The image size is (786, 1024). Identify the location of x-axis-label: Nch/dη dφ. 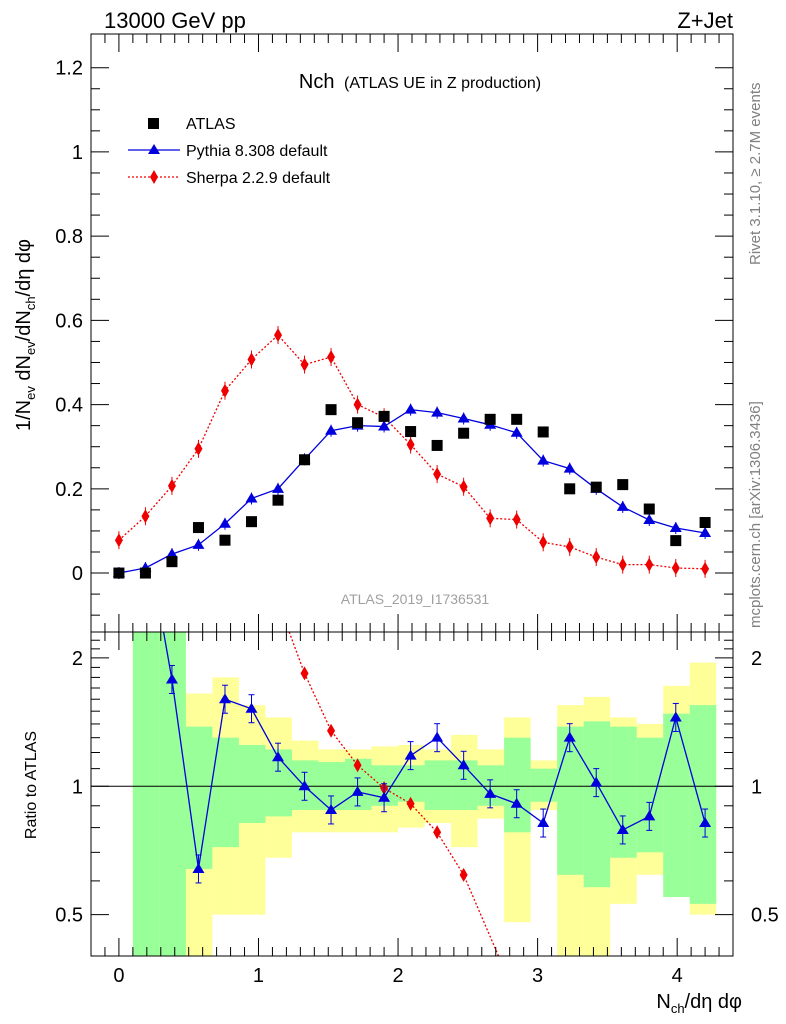
(699, 1003).